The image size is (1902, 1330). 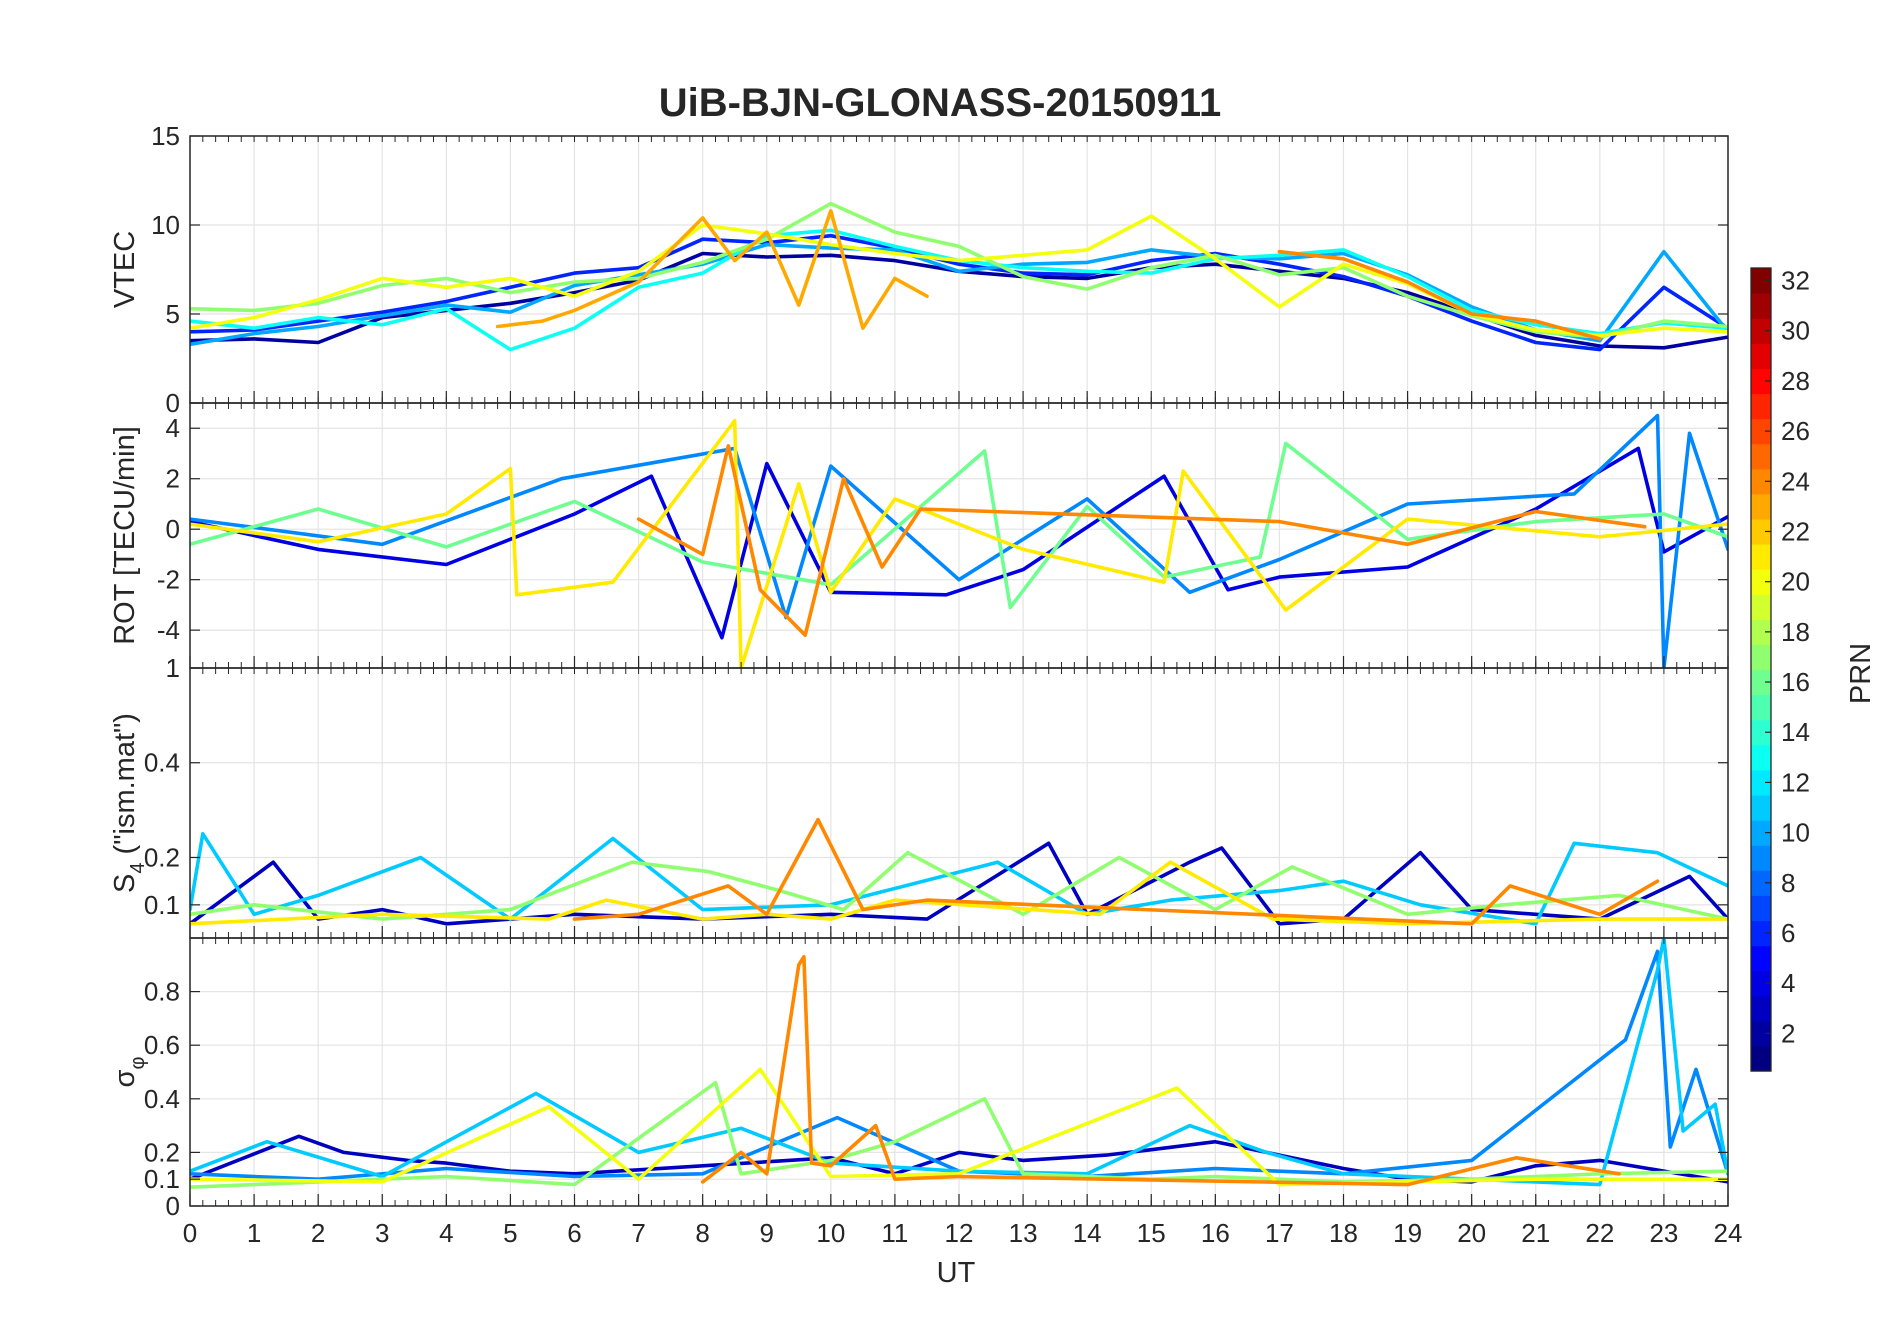 I want to click on colorbar-tick-label: 26, so click(x=1795, y=431).